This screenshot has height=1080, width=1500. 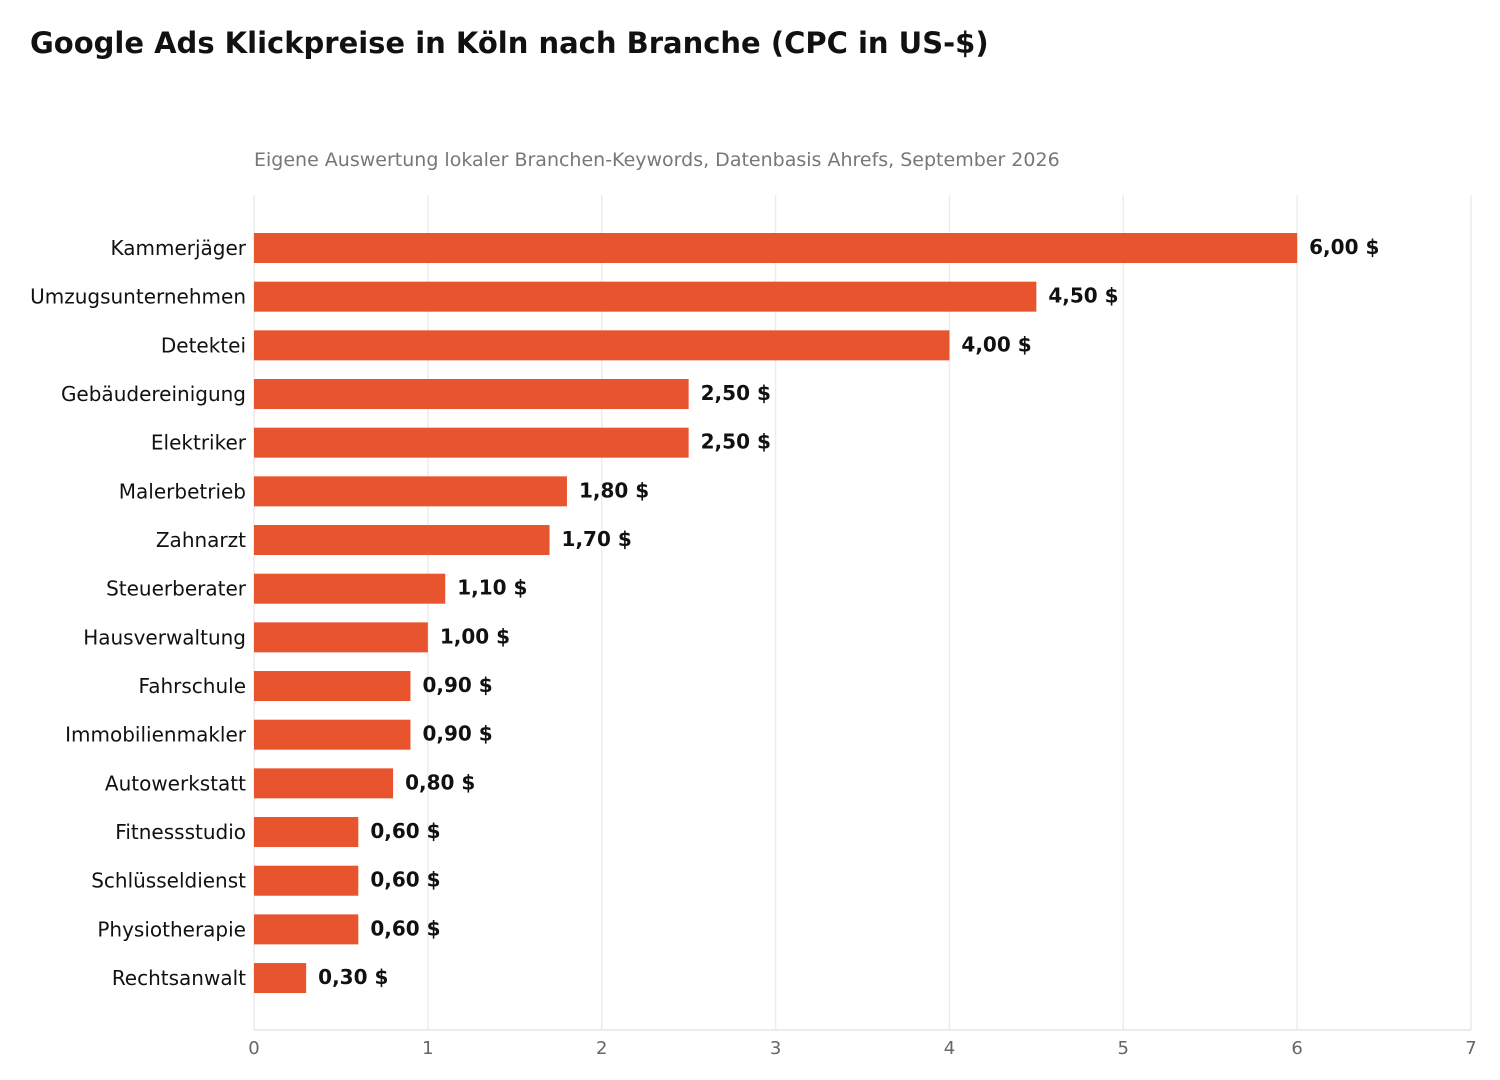 What do you see at coordinates (199, 443) in the screenshot?
I see `category-label: Elektriker` at bounding box center [199, 443].